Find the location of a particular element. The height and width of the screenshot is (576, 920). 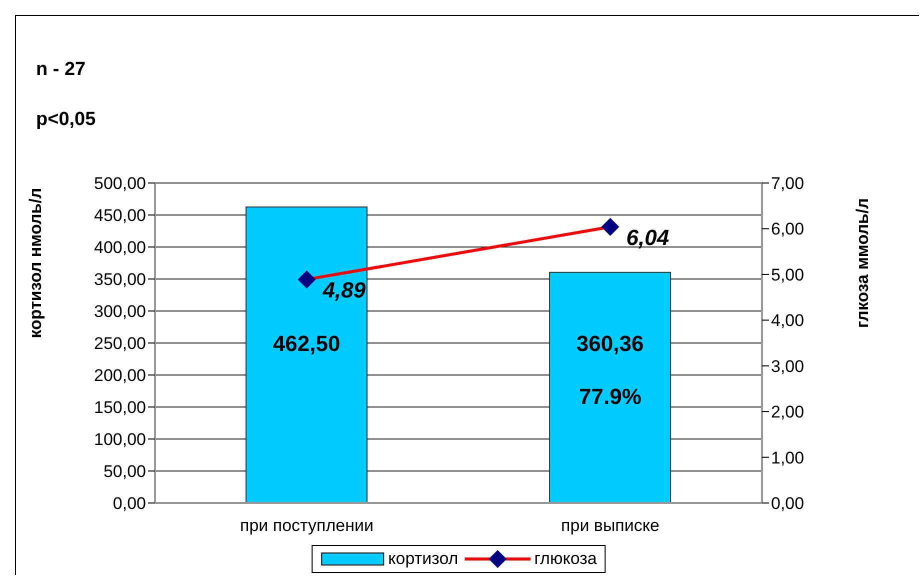

y2-tick-label: 1,00 is located at coordinates (787, 458).